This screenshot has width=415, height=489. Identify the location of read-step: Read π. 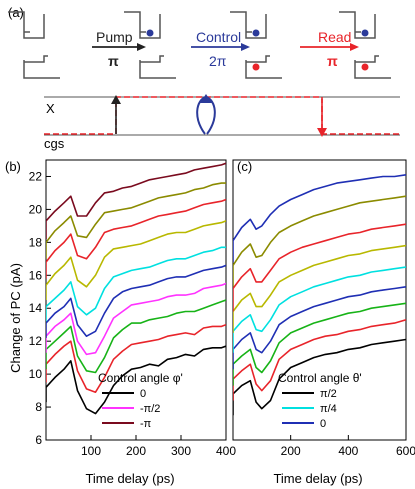
(329, 49).